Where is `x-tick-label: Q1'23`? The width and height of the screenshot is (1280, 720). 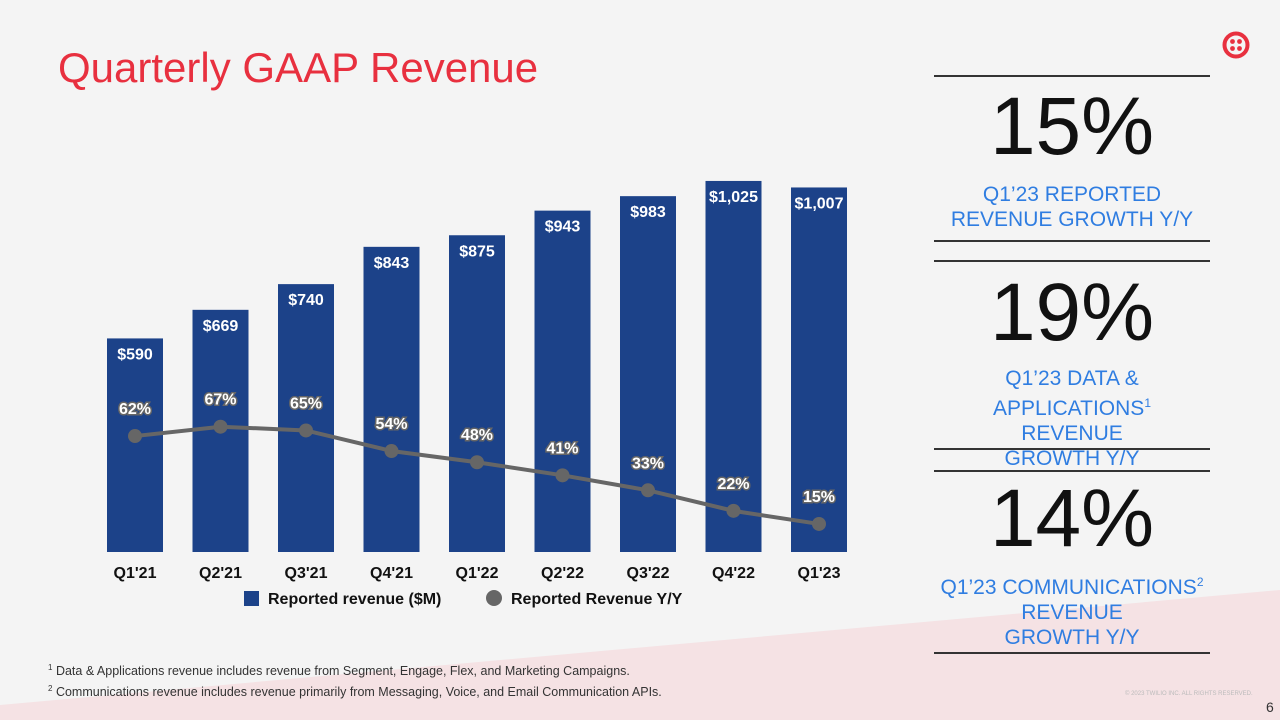 x-tick-label: Q1'23 is located at coordinates (819, 573).